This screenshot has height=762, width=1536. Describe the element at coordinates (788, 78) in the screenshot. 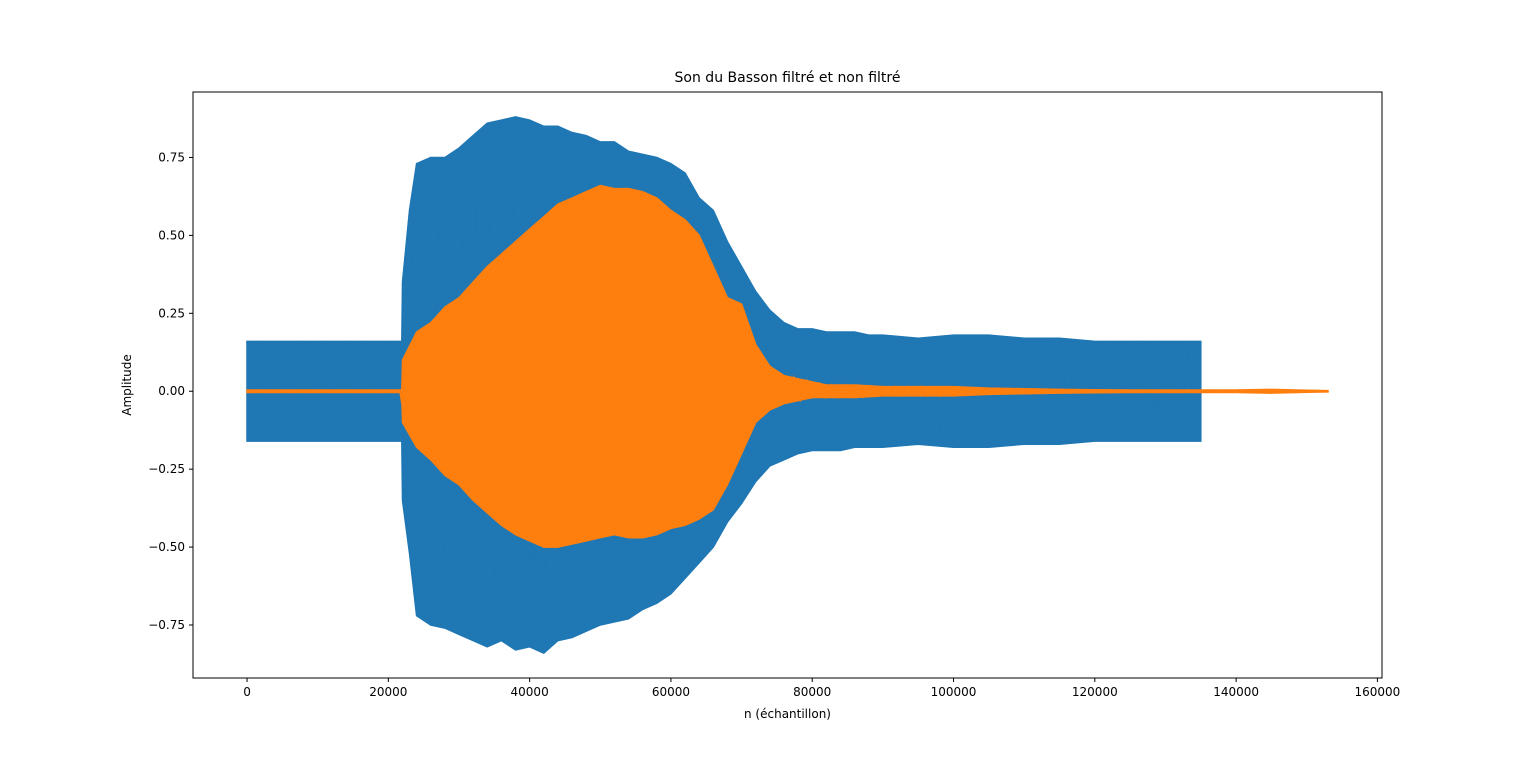

I see `chart-title: Son du Basson filtré et non filtré` at that location.